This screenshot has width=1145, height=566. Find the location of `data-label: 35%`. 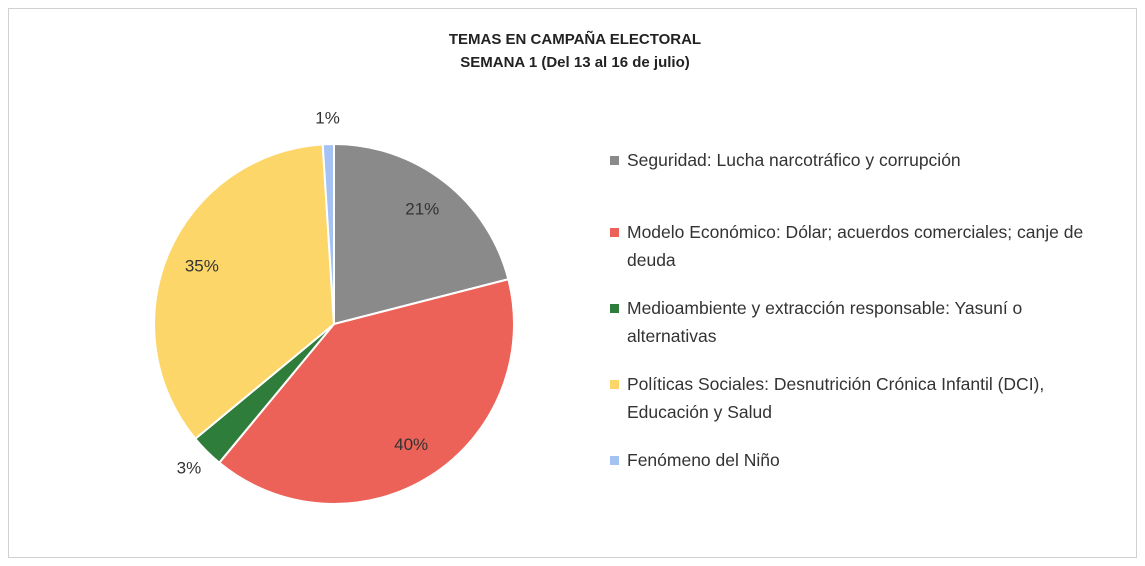

data-label: 35% is located at coordinates (202, 265).